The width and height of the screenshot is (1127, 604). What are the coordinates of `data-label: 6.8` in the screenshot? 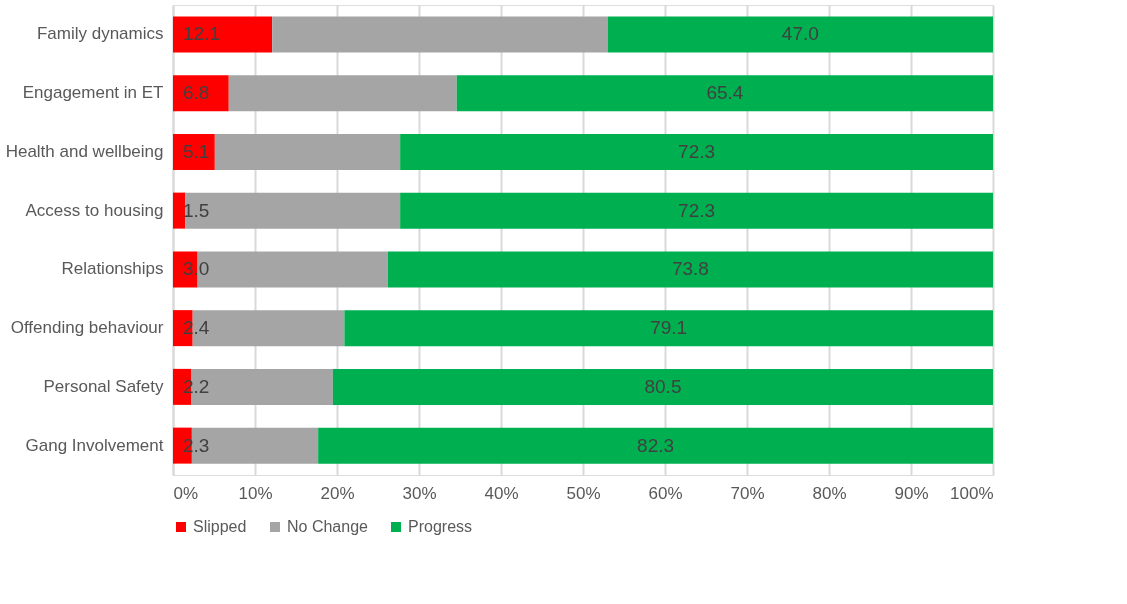 It's located at (196, 93).